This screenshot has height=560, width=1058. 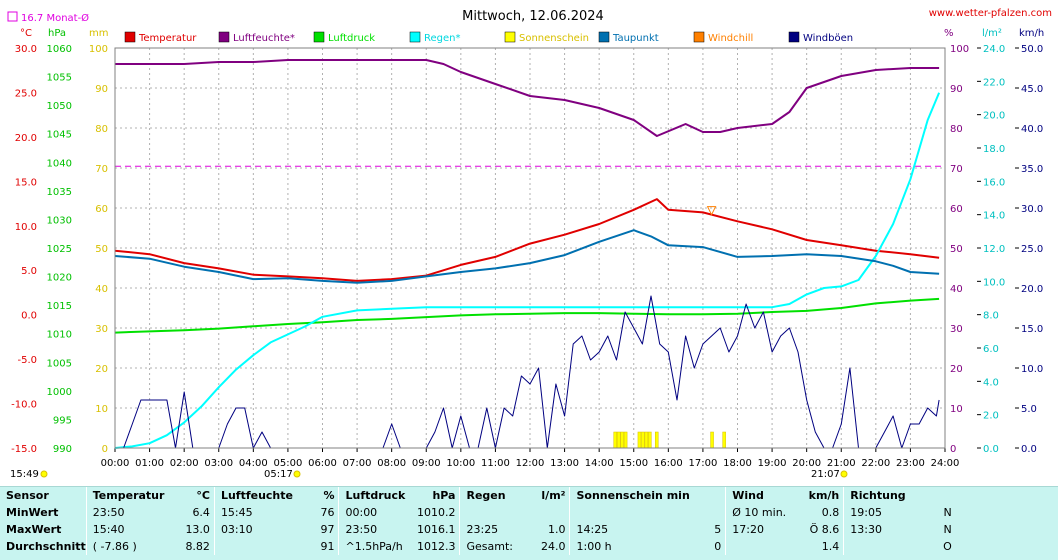 I want to click on y-tick-mm: 50, so click(x=101, y=249).